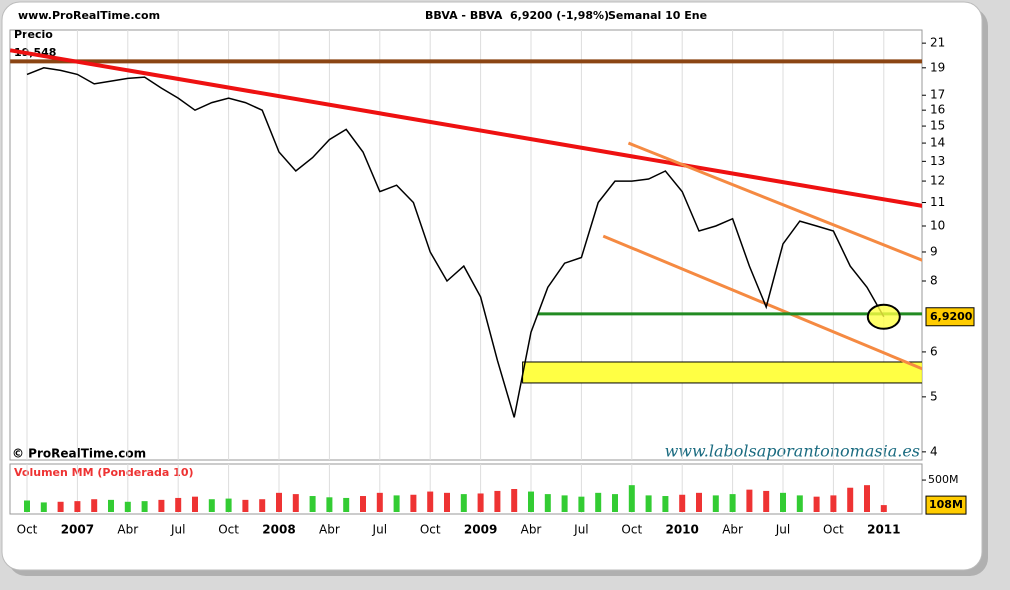 This screenshot has width=1010, height=590. What do you see at coordinates (480, 530) in the screenshot?
I see `x-tick-label: 2009` at bounding box center [480, 530].